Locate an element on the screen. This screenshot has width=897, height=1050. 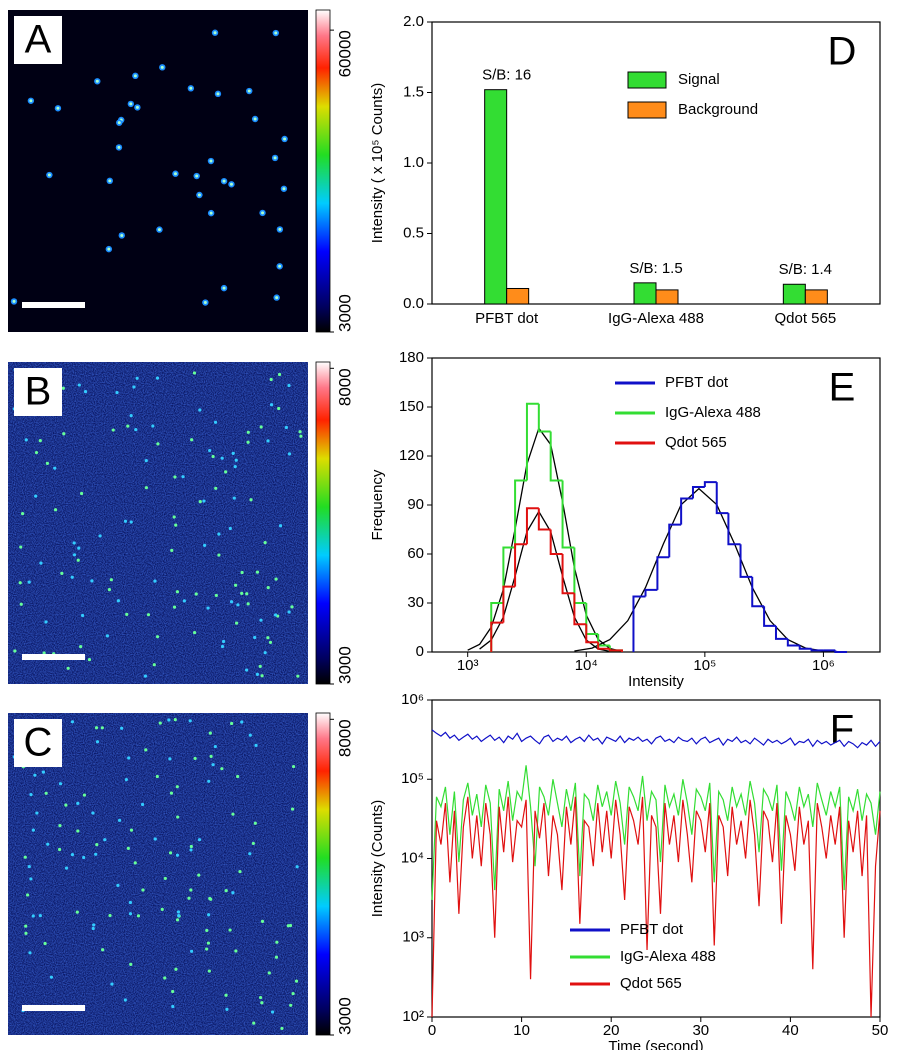
panel-label: F is located at coordinates (842, 730).